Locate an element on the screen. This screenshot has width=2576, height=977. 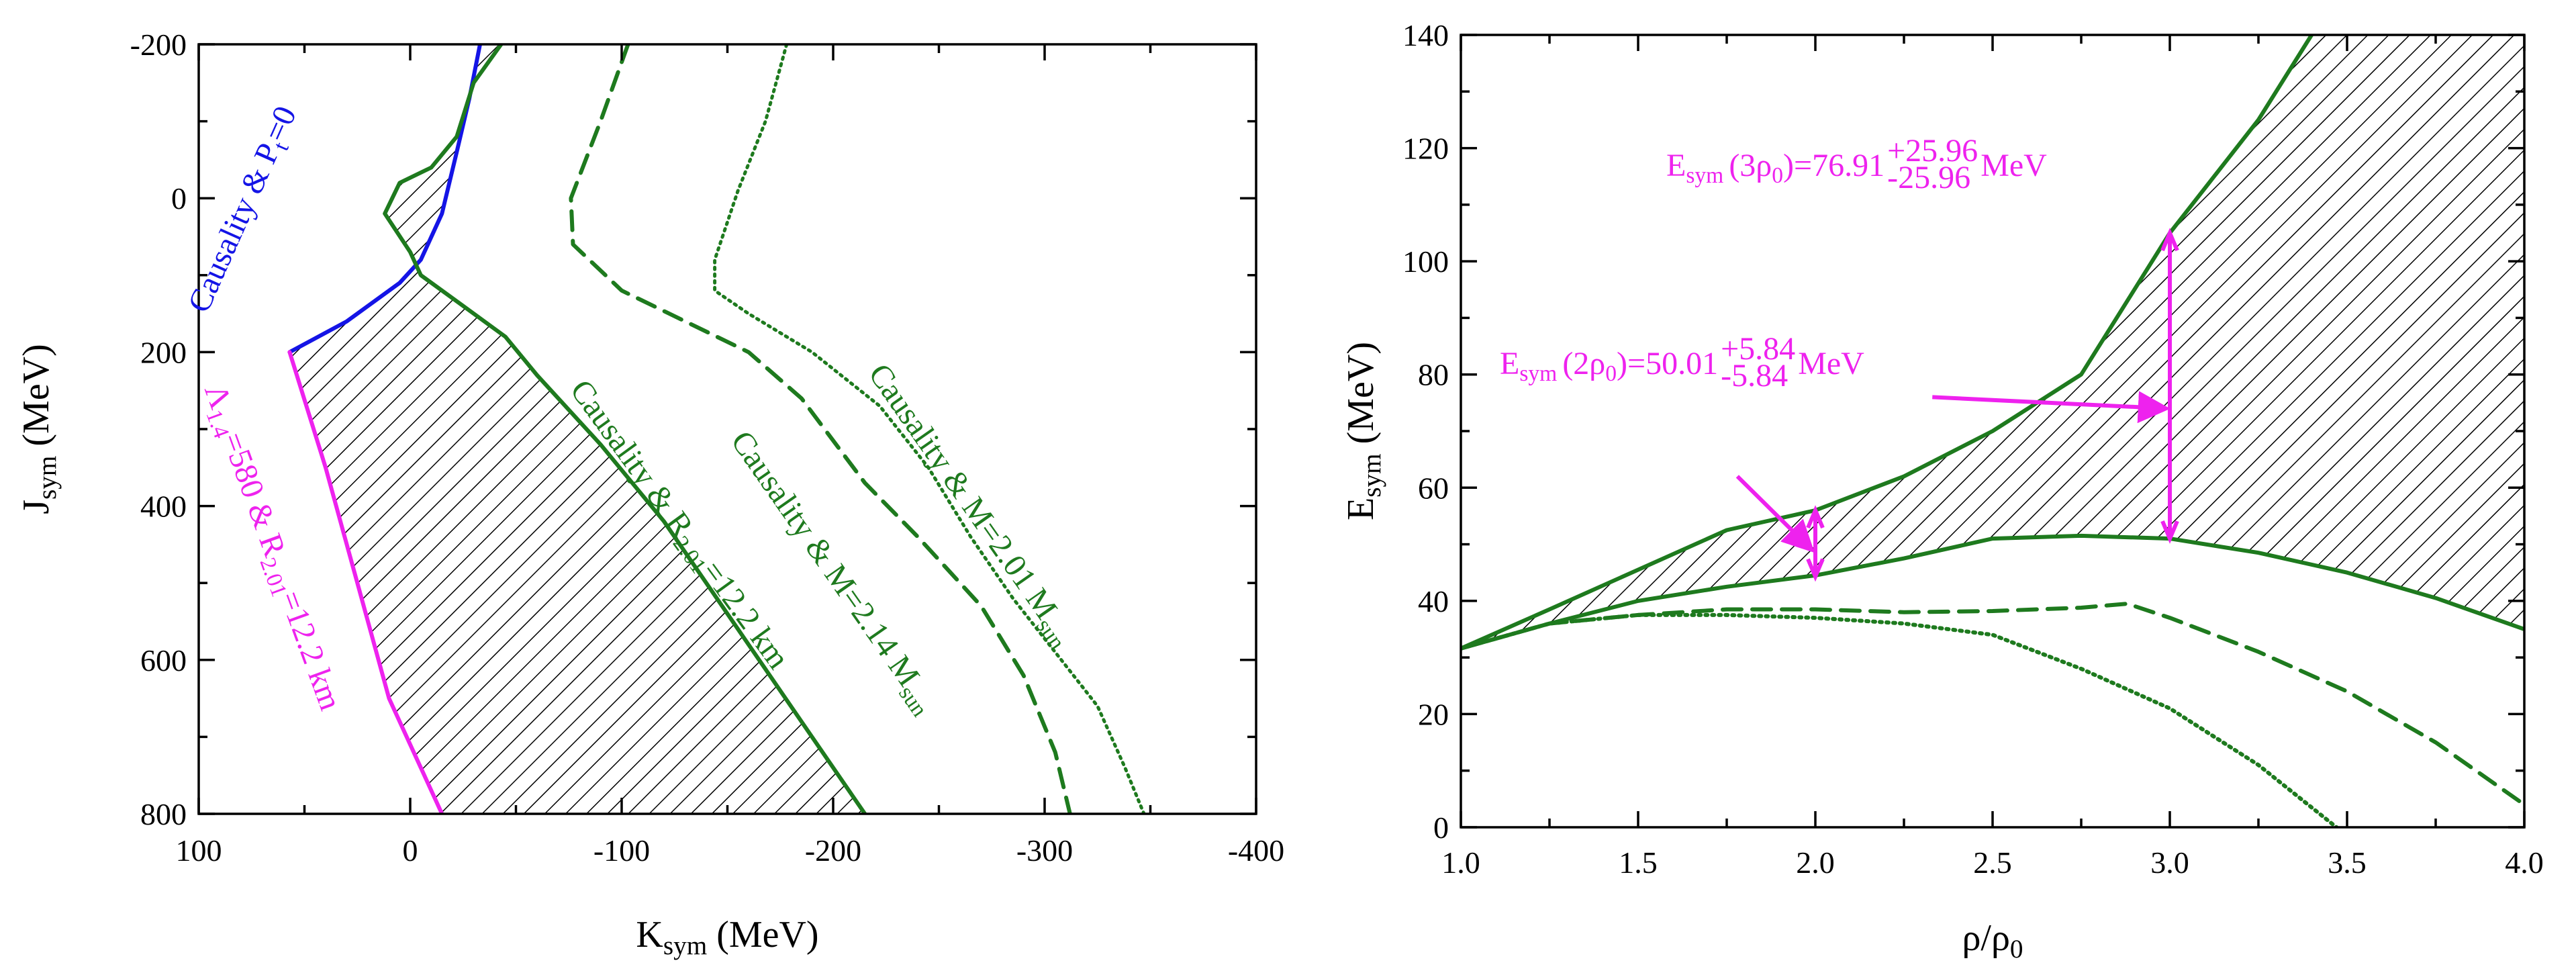
y-axis-label-right-part-1: sym is located at coordinates (1371, 475).